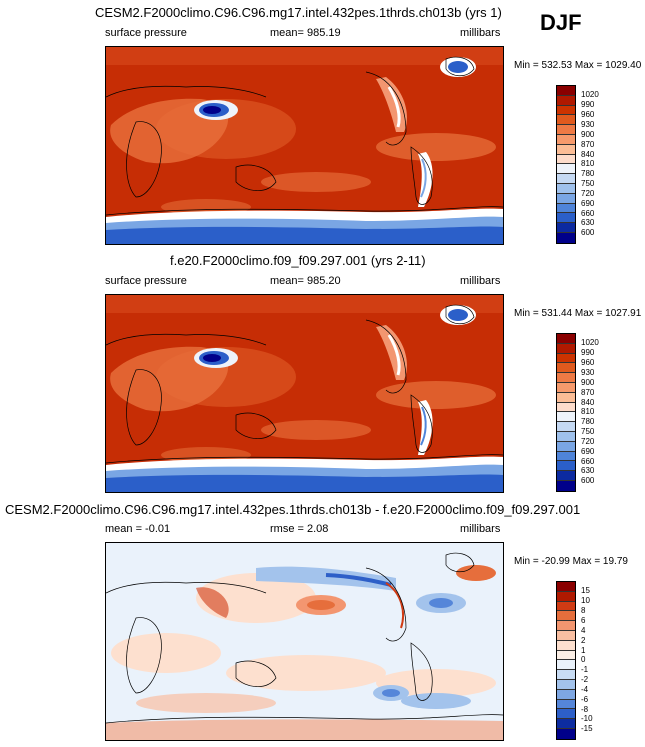 The image size is (645, 747). What do you see at coordinates (585, 709) in the screenshot?
I see `panel3-colorbar-label: -8` at bounding box center [585, 709].